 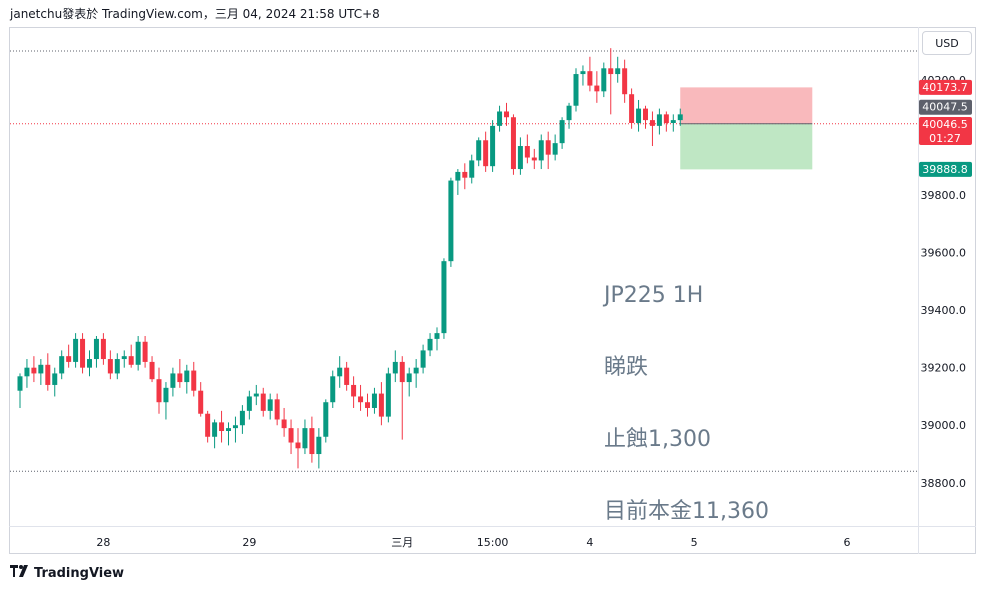 I want to click on stop-loss-zone, so click(x=746, y=105).